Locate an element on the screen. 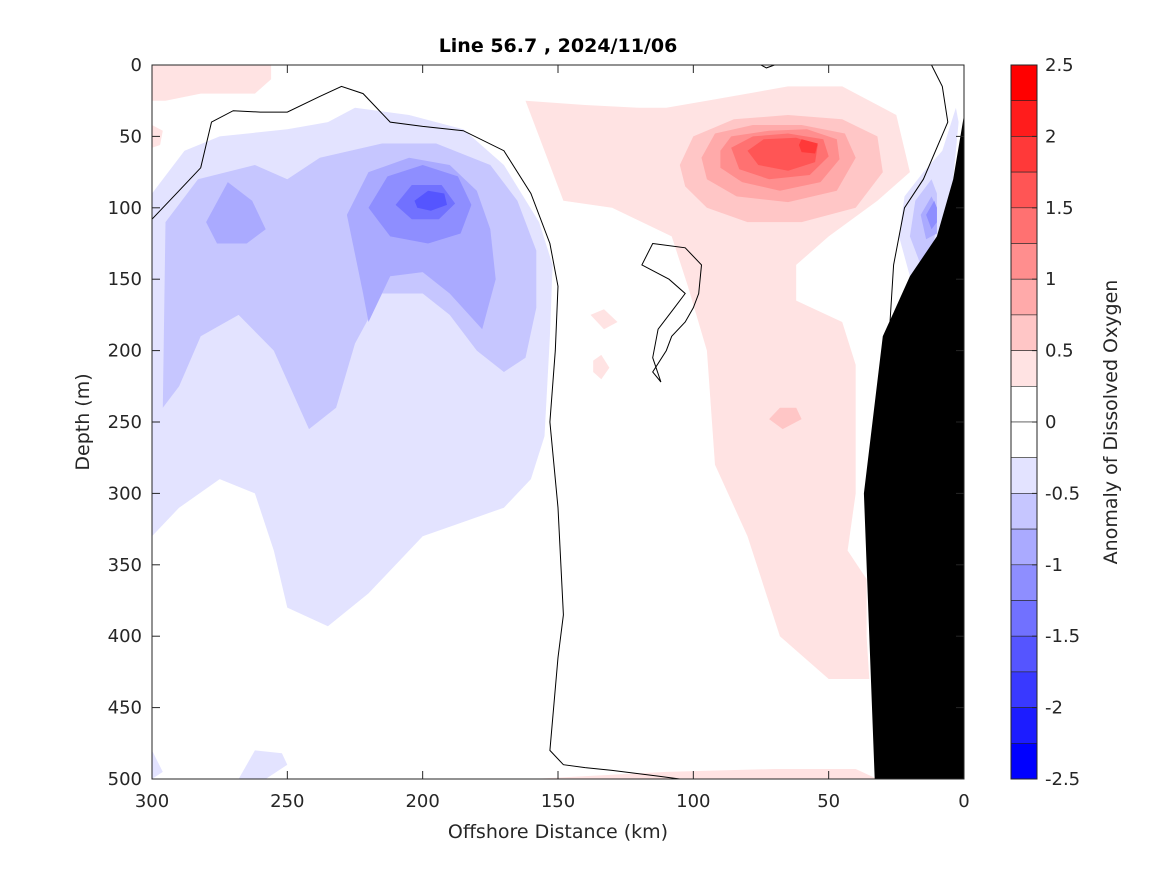  bottom-positive-anomaly is located at coordinates (704, 774).